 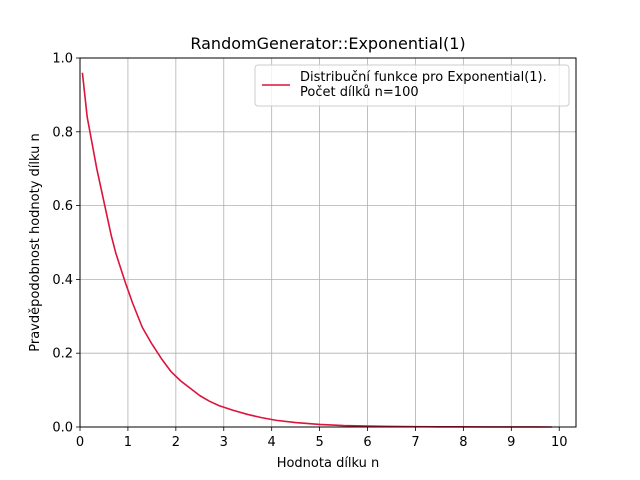 I want to click on y-tick-label: 0.6, so click(x=62, y=206).